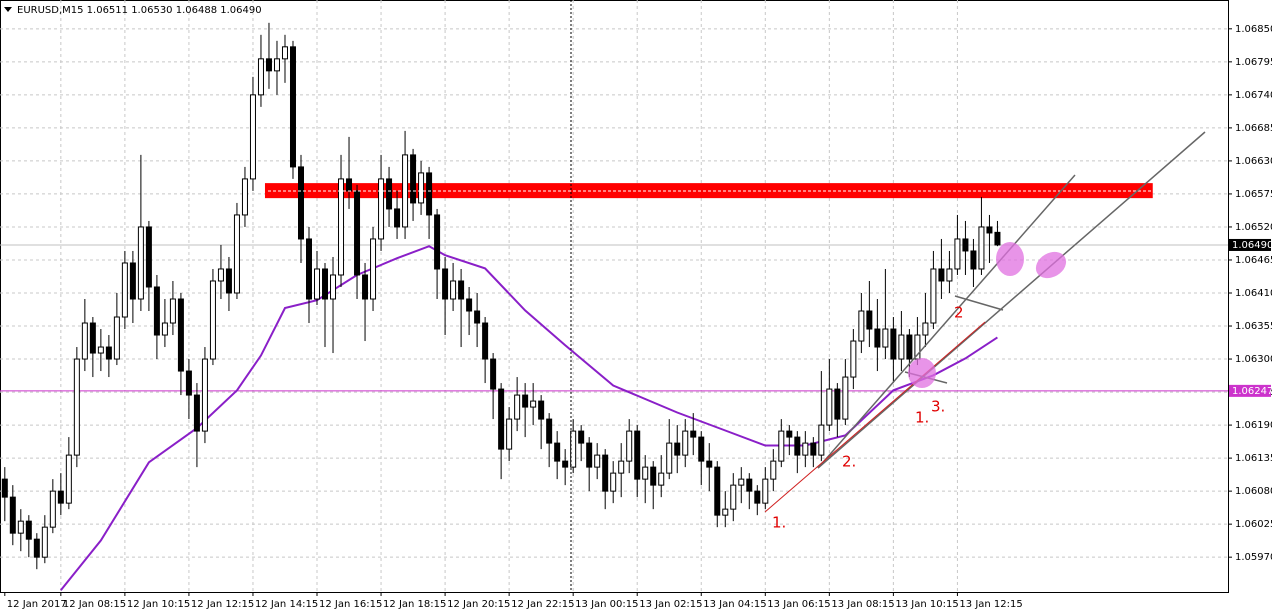 This screenshot has height=616, width=1272. What do you see at coordinates (670, 604) in the screenshot?
I see `x-tick-label: 13 Jan 02:15` at bounding box center [670, 604].